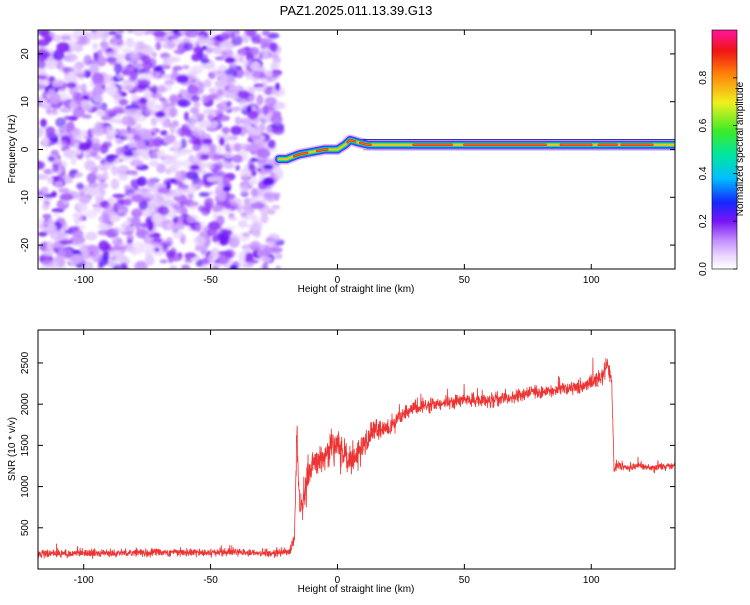  What do you see at coordinates (25, 102) in the screenshot?
I see `y-tick-label: 10` at bounding box center [25, 102].